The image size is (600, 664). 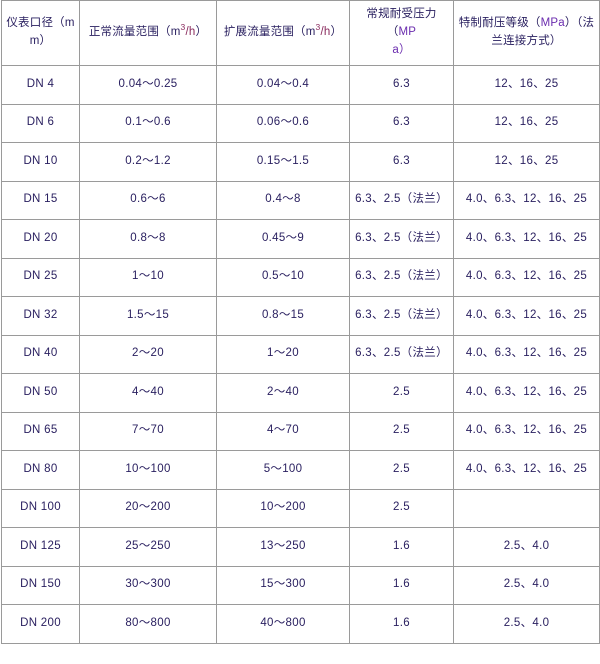 What do you see at coordinates (552, 23) in the screenshot?
I see `unit-mpa: MPa` at bounding box center [552, 23].